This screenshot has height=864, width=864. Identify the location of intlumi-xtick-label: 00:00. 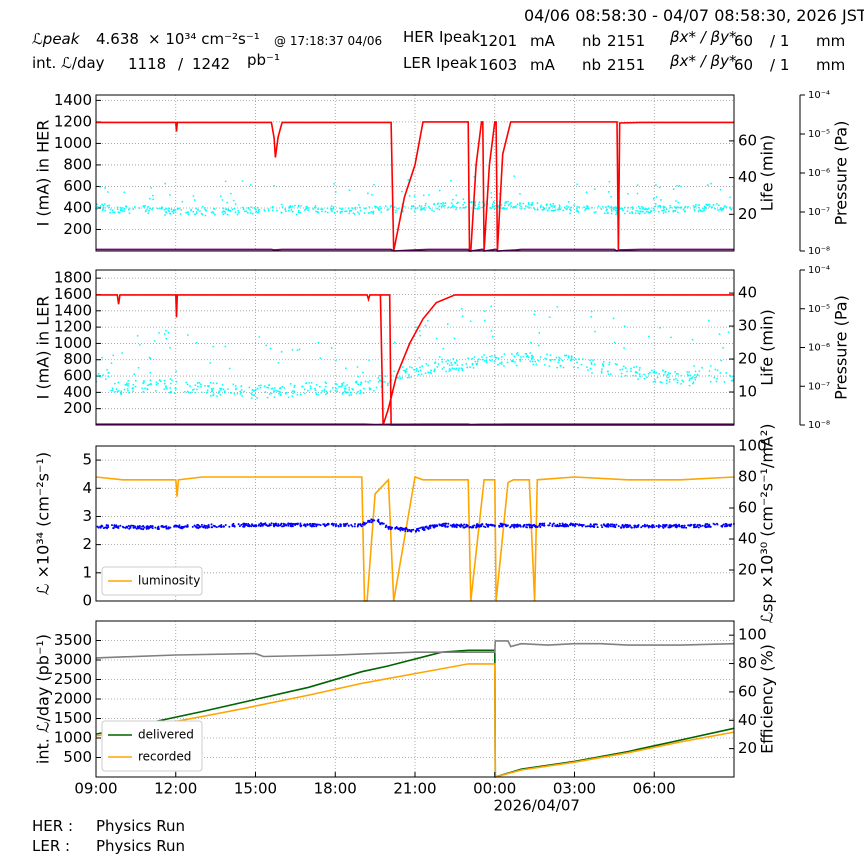
(494, 789).